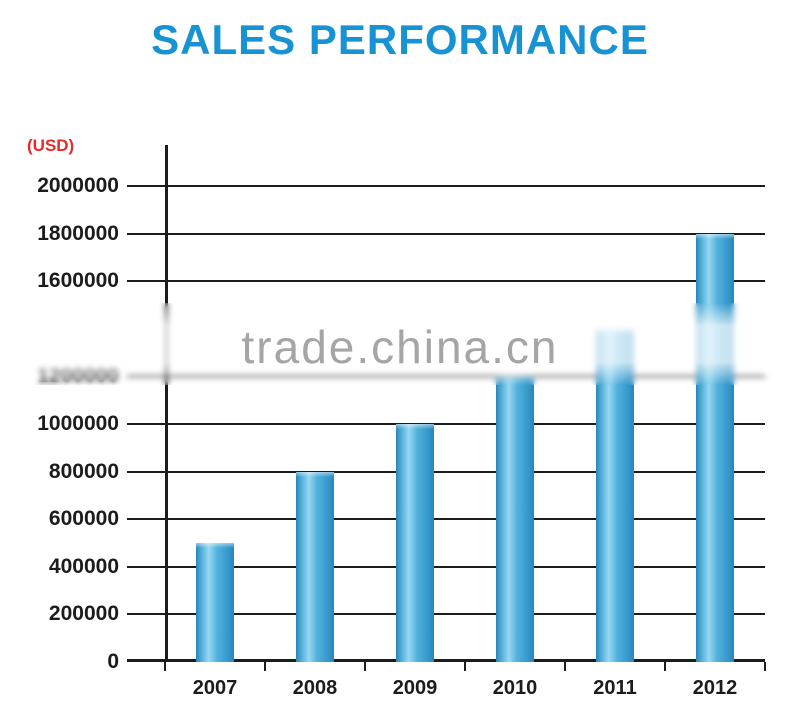  Describe the element at coordinates (400, 347) in the screenshot. I see `watermark-text: trade.china.cn` at that location.